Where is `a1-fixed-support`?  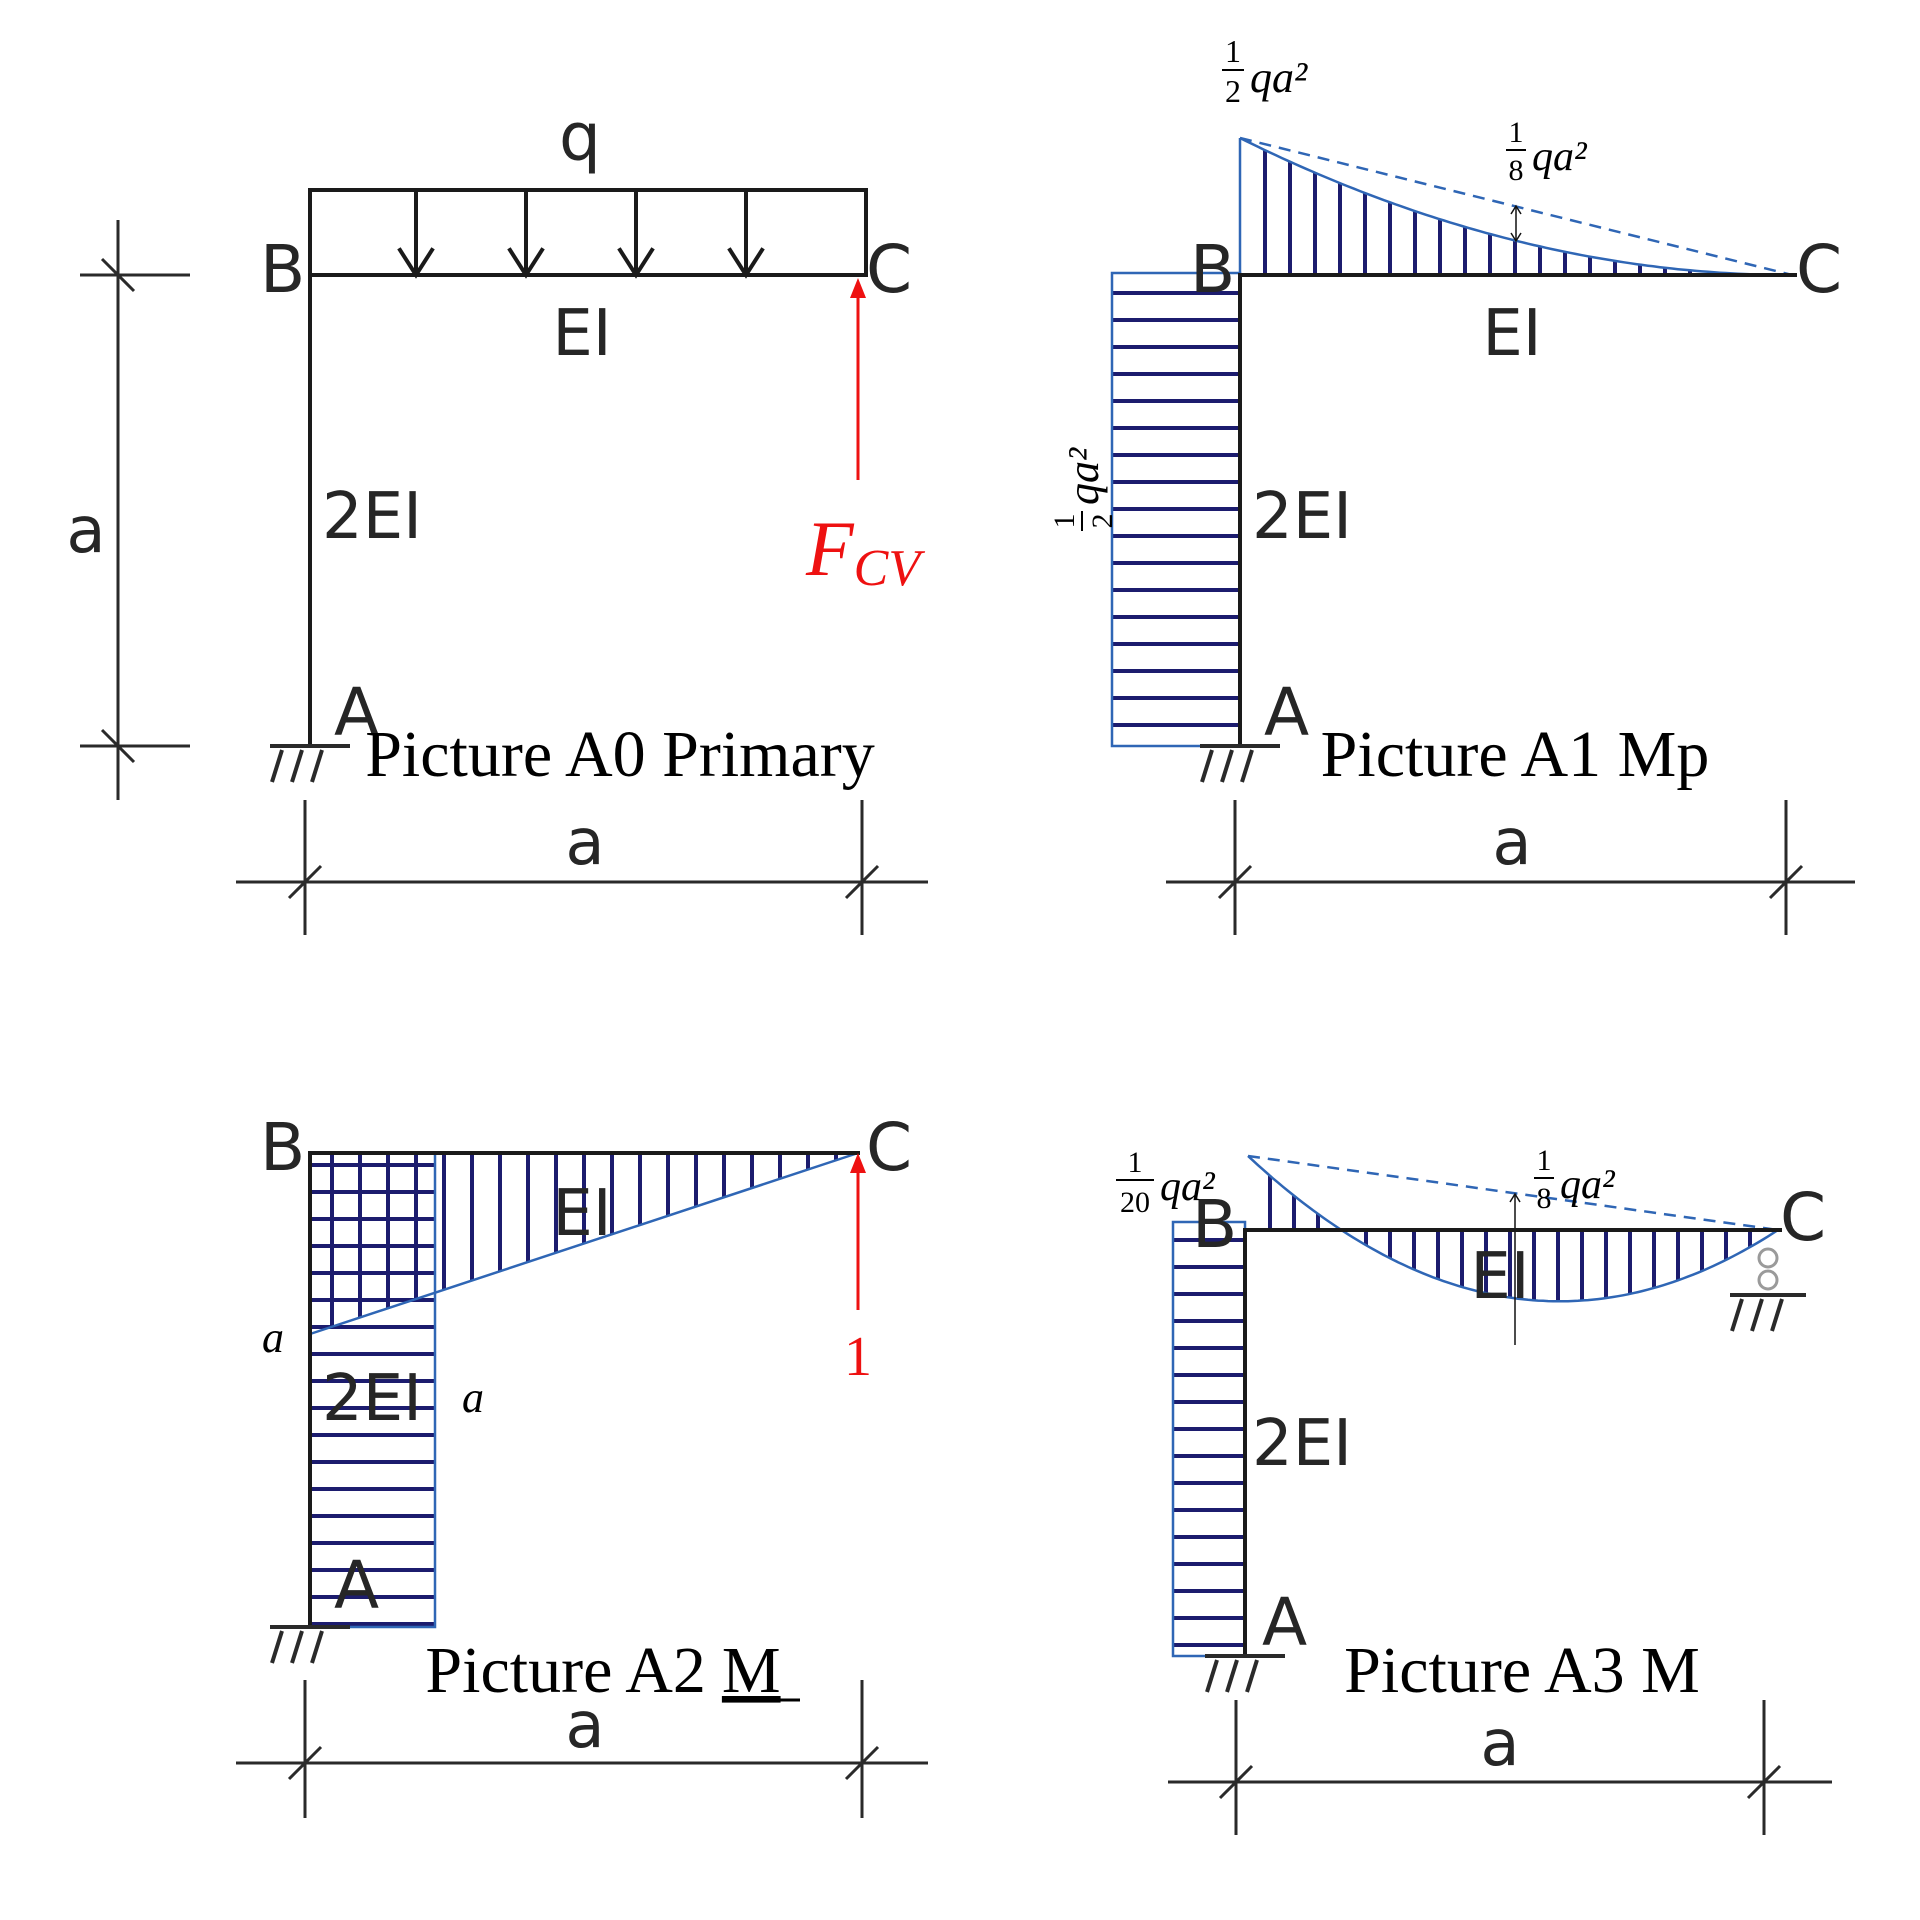 a1-fixed-support is located at coordinates (1240, 763).